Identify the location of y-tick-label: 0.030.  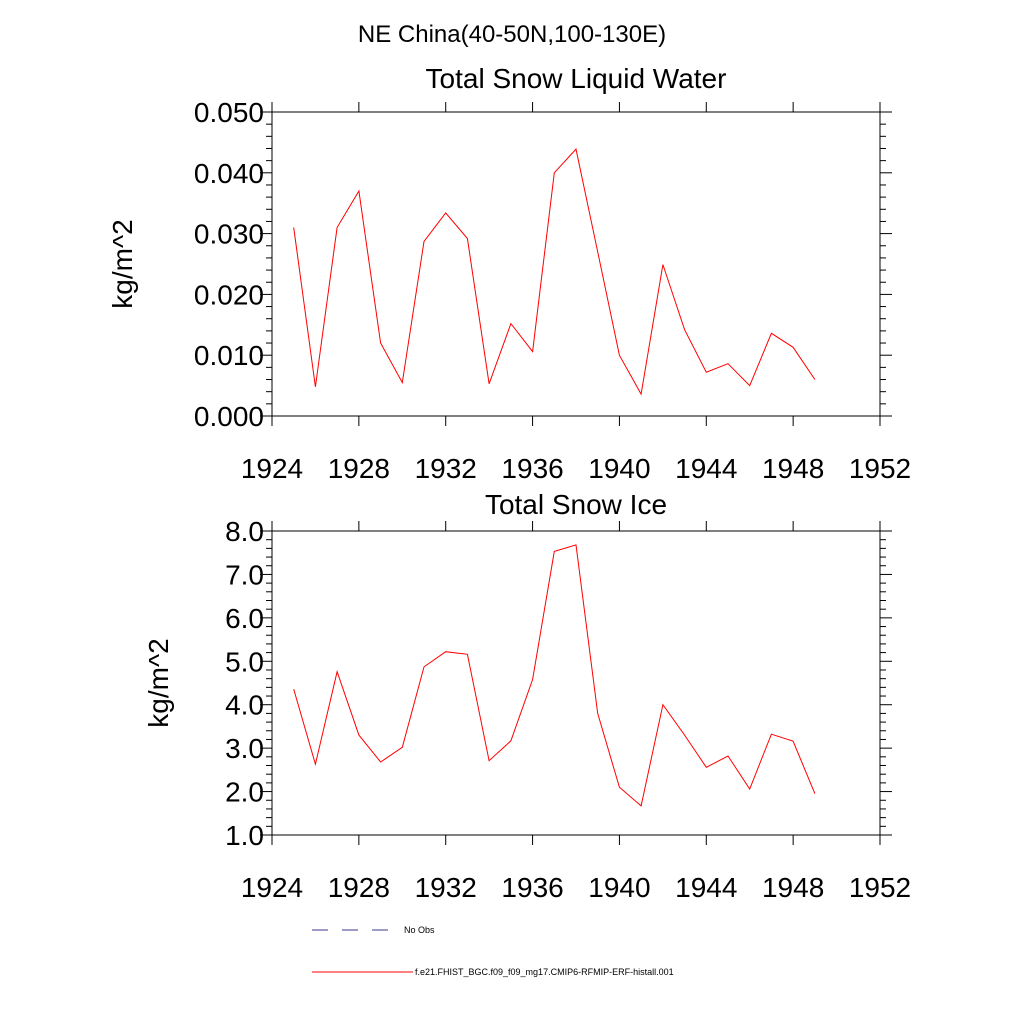
(229, 234).